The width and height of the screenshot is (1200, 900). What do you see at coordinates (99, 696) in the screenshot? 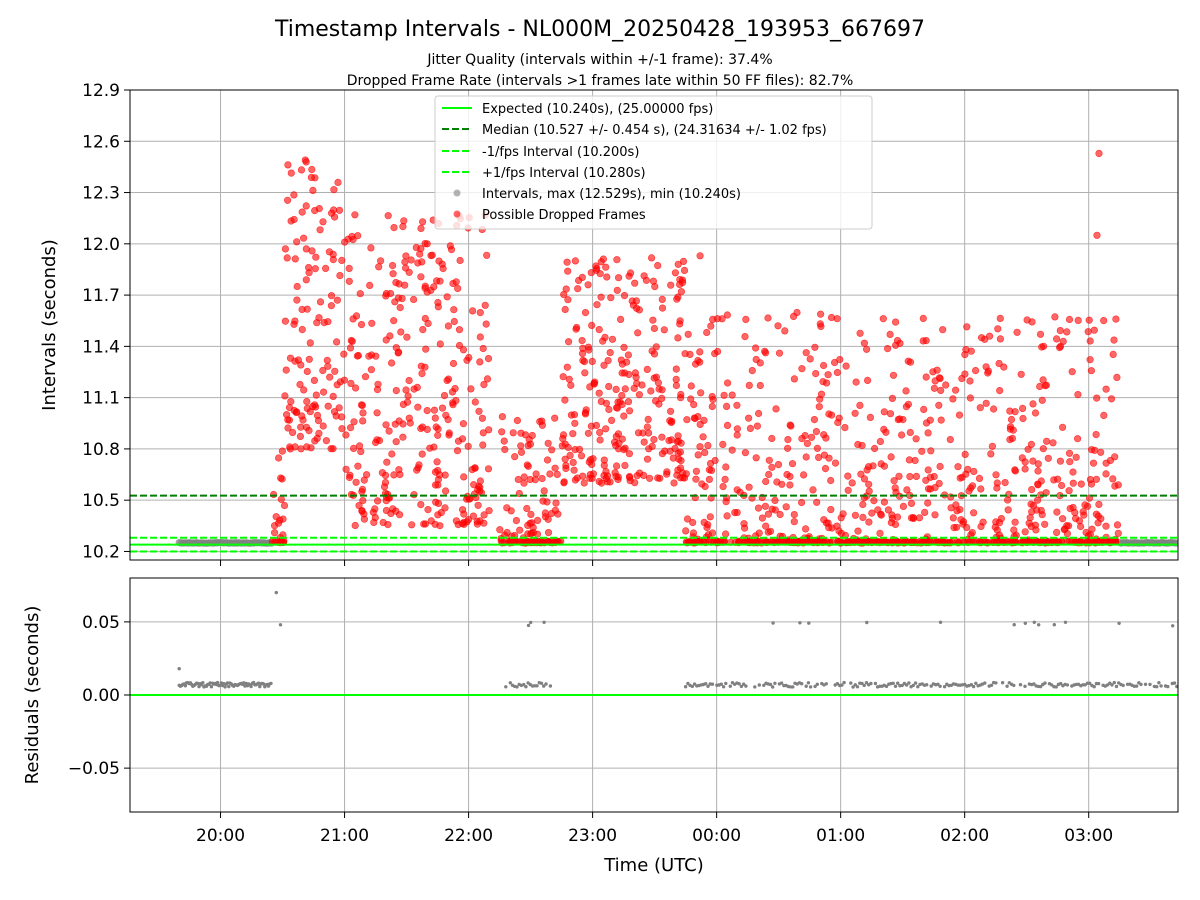
I see `residuals-y-ticks: 0.05 0.00 −0.05` at bounding box center [99, 696].